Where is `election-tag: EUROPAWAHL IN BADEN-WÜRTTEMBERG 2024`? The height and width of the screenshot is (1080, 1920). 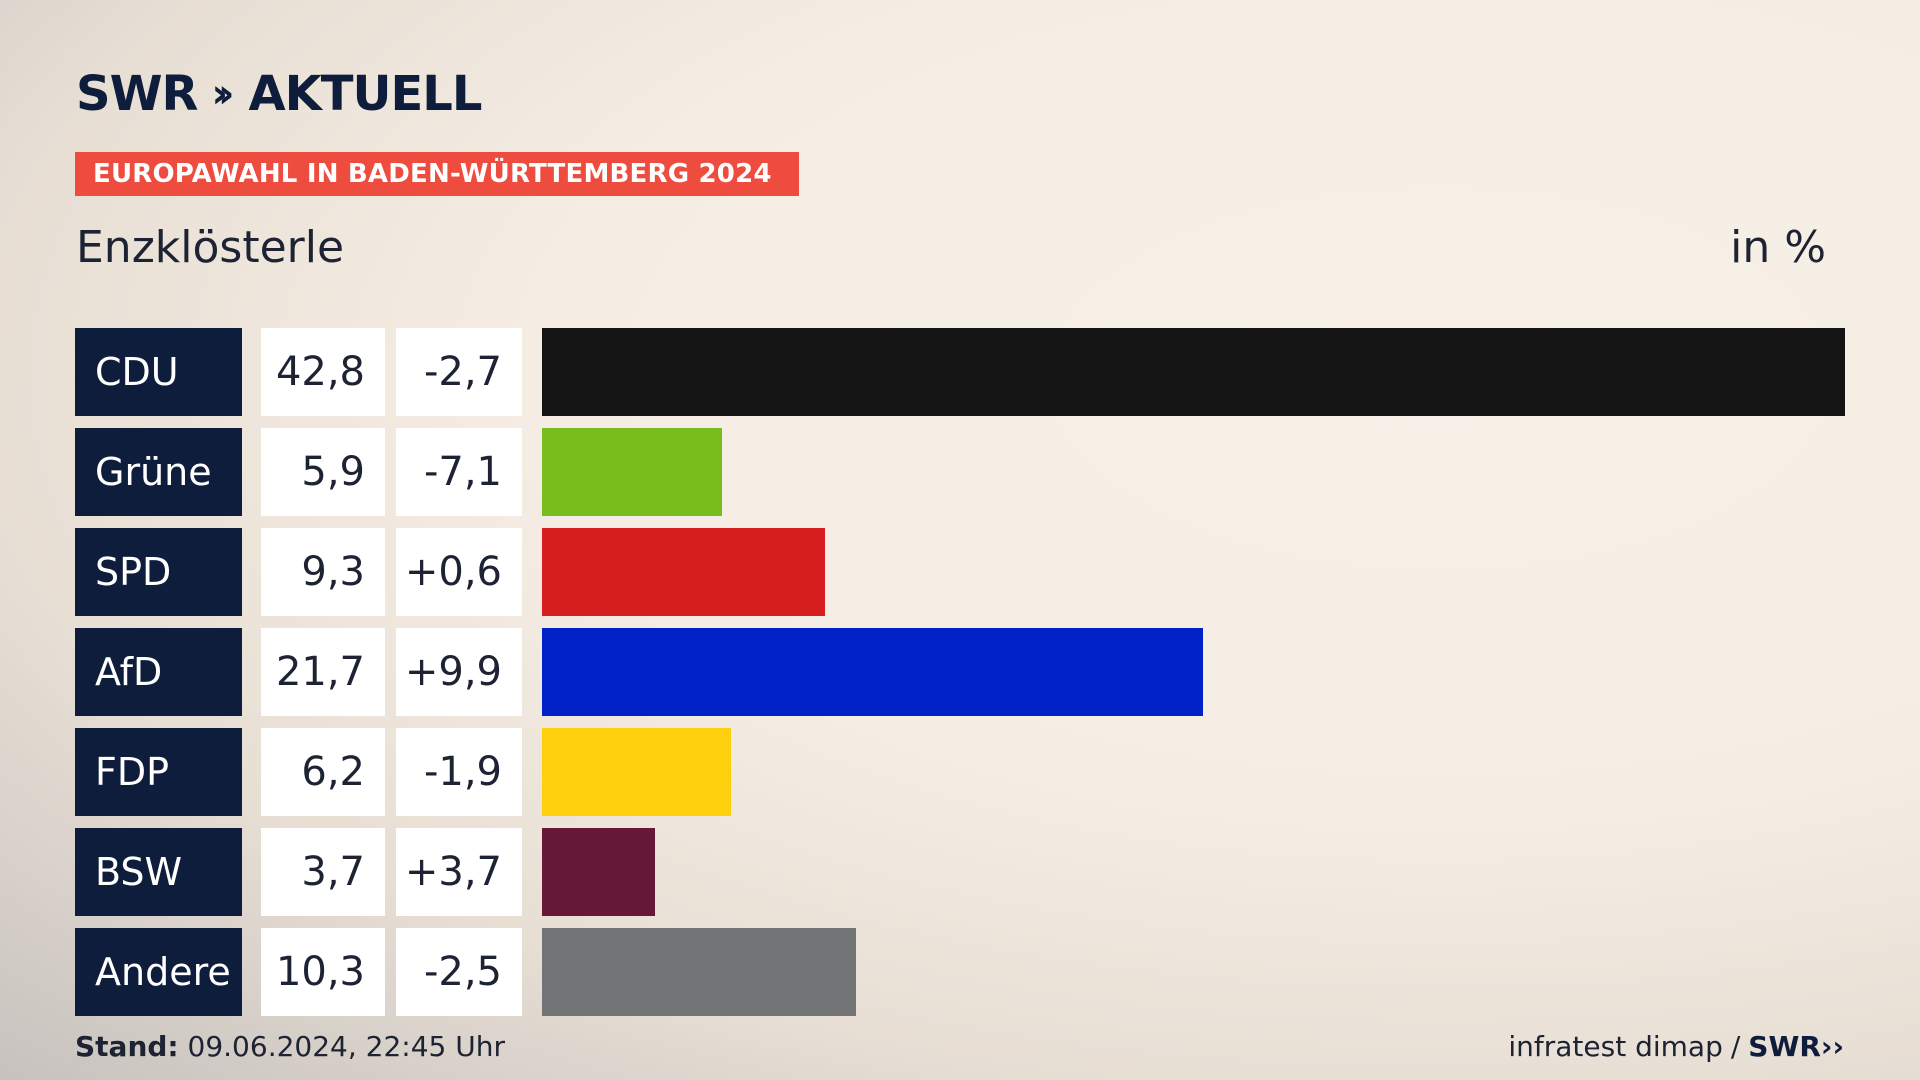
election-tag: EUROPAWAHL IN BADEN-WÜRTTEMBERG 2024 is located at coordinates (437, 174).